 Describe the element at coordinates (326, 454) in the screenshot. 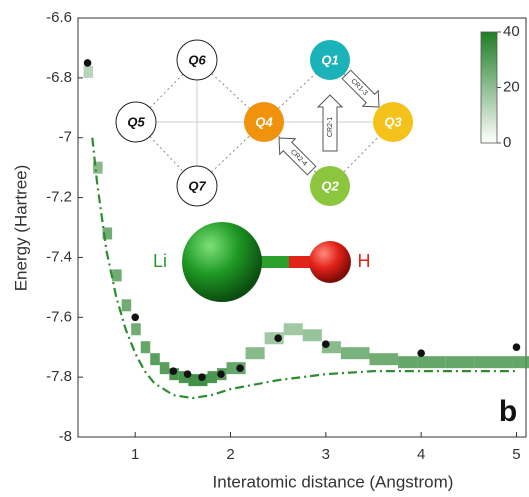

I see `x-tick-label: 3` at that location.